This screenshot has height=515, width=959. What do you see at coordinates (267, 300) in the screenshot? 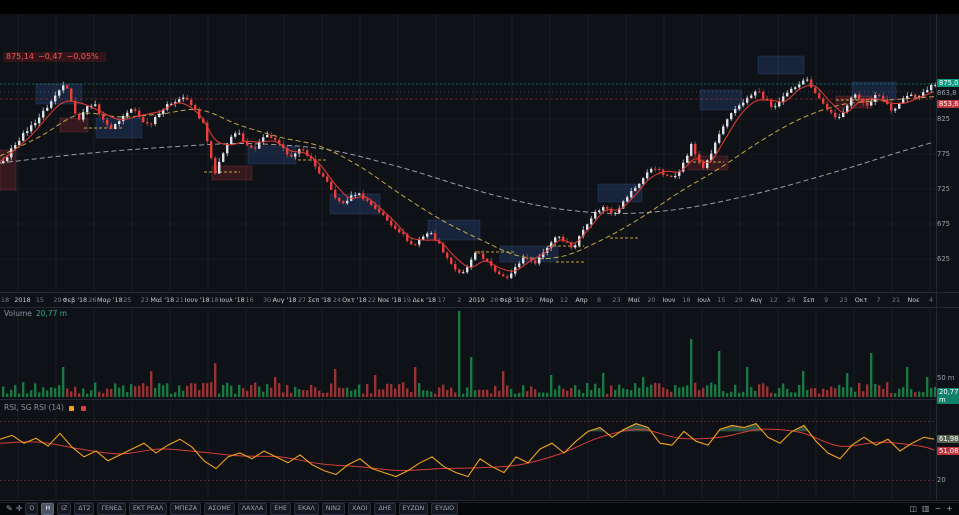
I see `time-axis-label: 30` at bounding box center [267, 300].